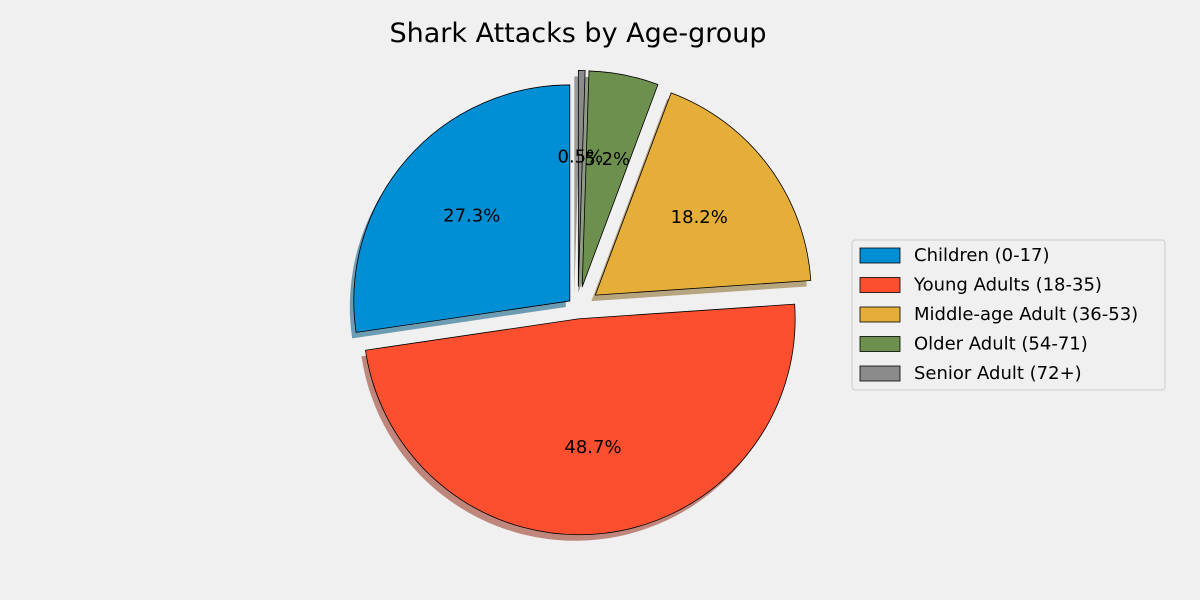 This screenshot has width=1200, height=600. Describe the element at coordinates (1007, 285) in the screenshot. I see `legend-label-young-adults-18-35: Young Adults (18-35)` at that location.